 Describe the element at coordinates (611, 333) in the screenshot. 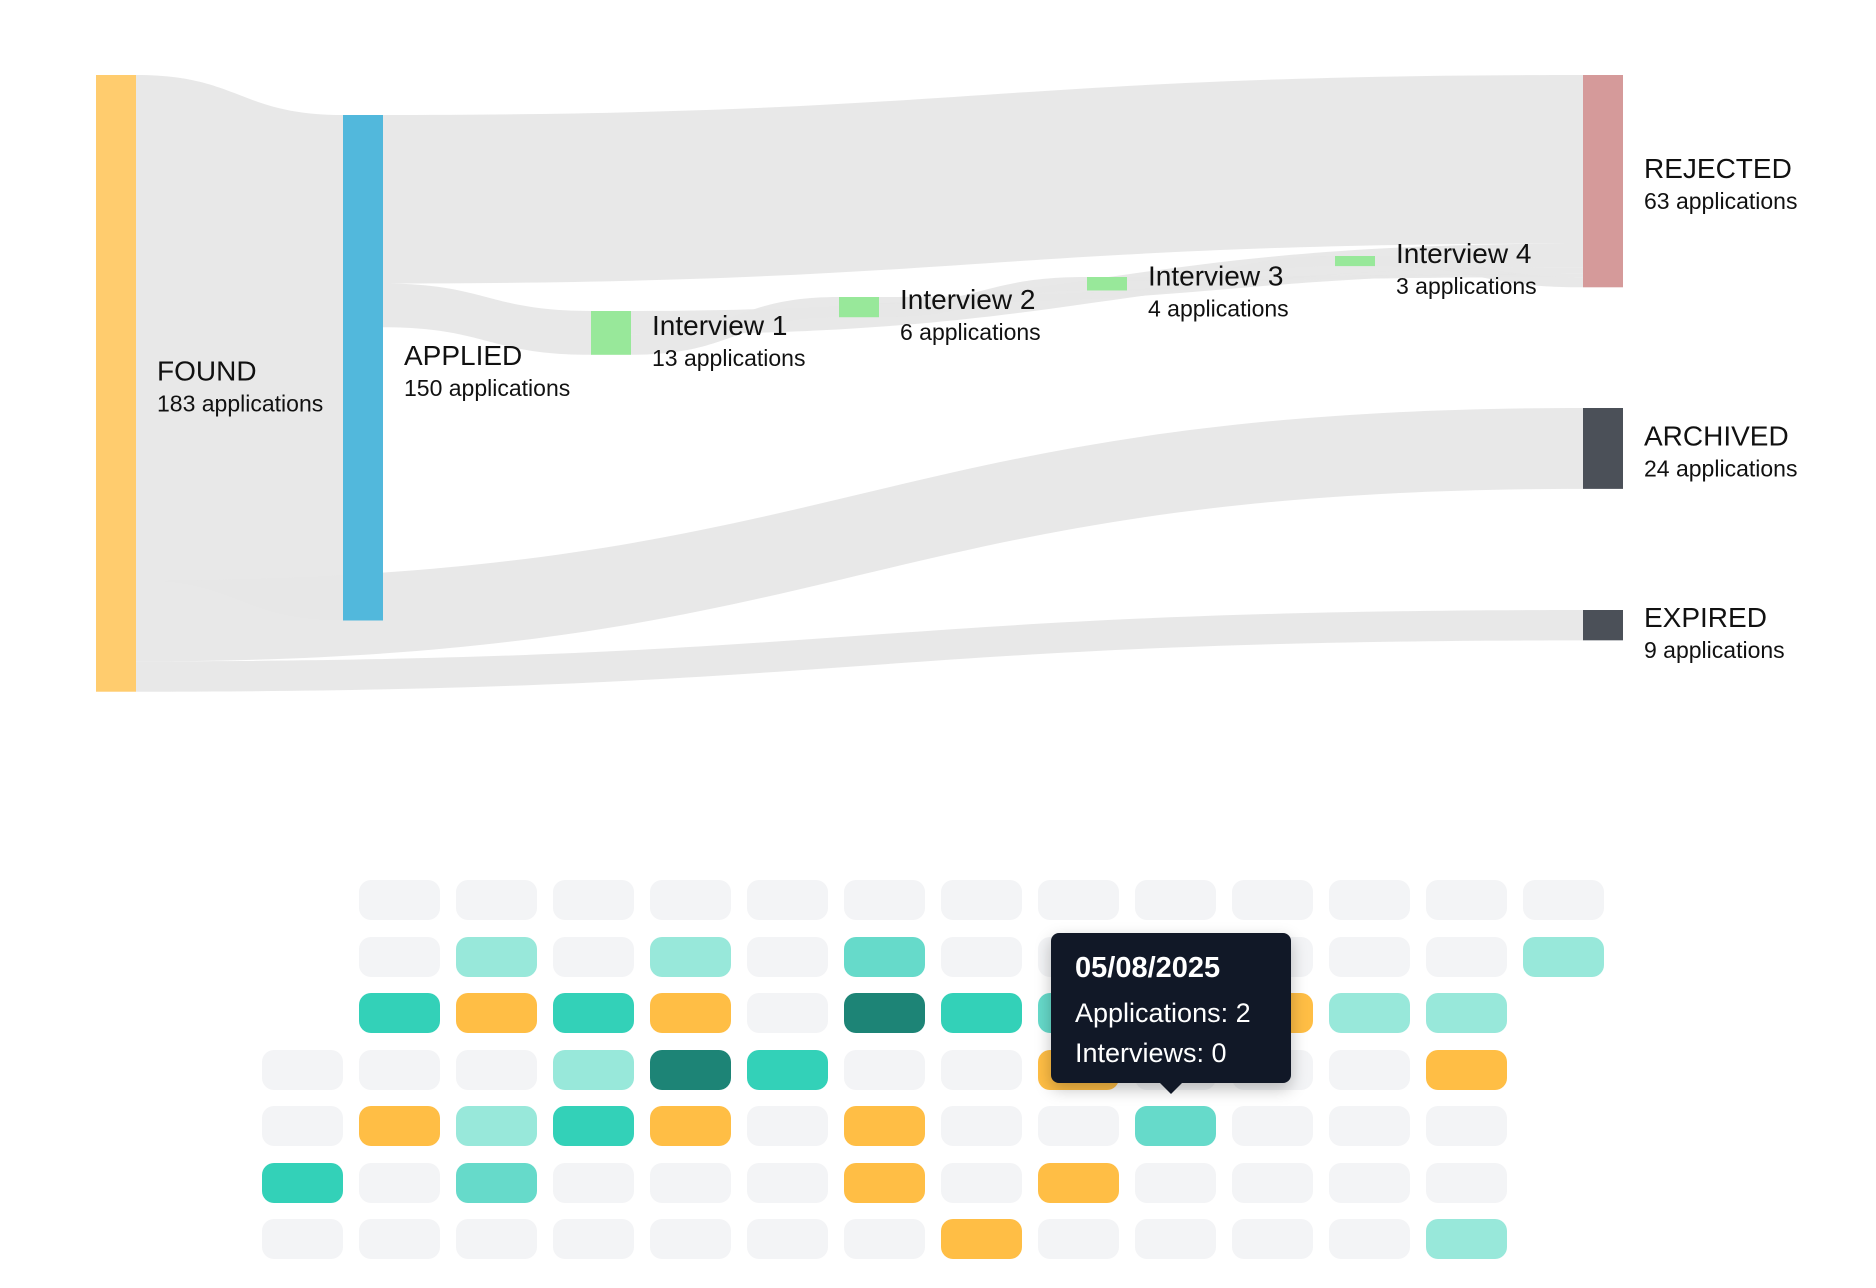

I see `node-i1` at that location.